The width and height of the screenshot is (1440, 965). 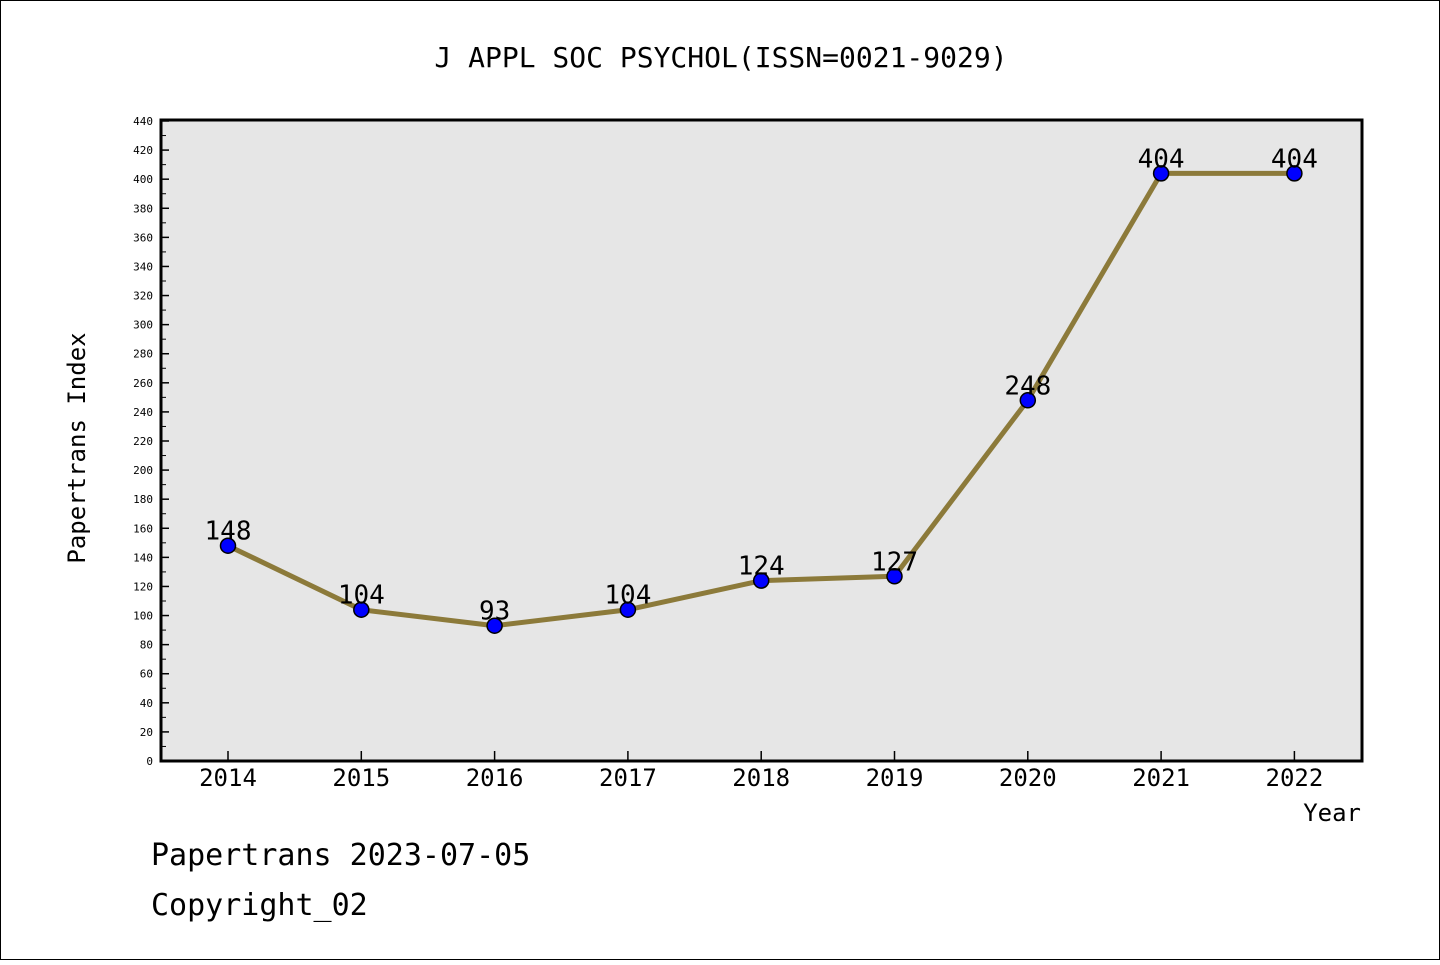 I want to click on y-tick-label: 340, so click(x=143, y=266).